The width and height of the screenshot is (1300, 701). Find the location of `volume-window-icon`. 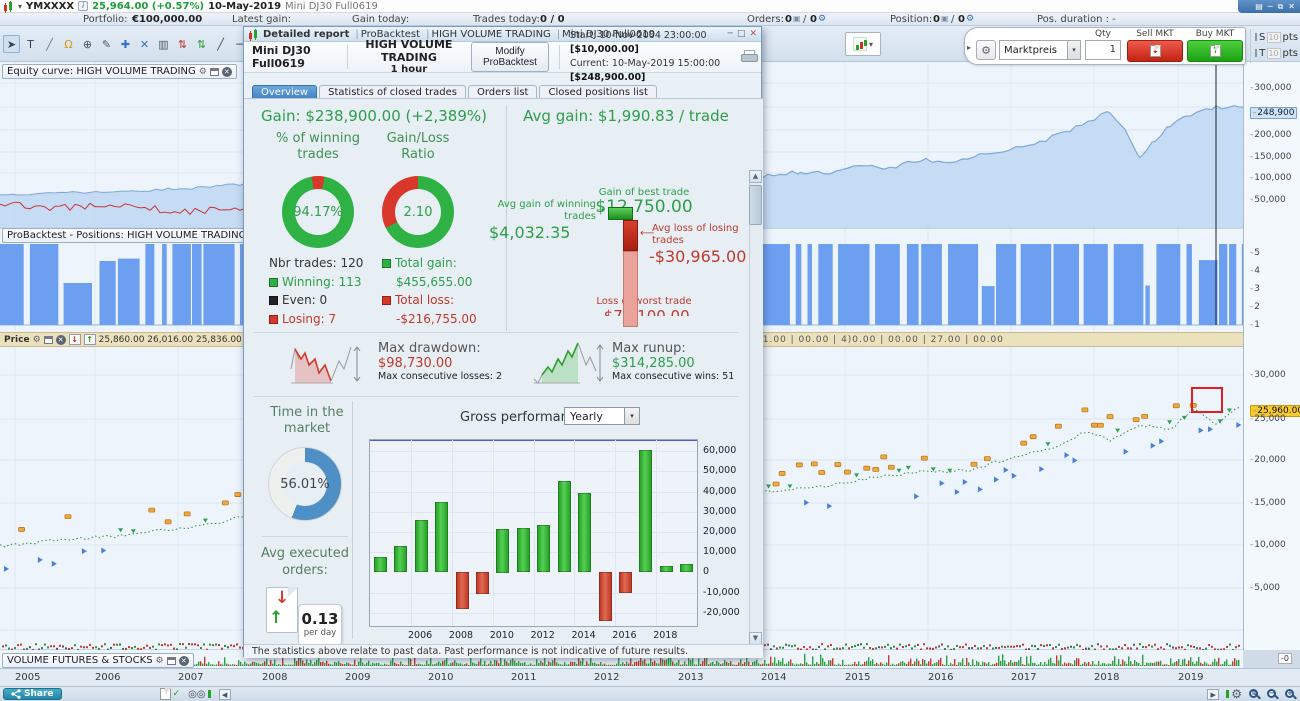

volume-window-icon is located at coordinates (171, 660).